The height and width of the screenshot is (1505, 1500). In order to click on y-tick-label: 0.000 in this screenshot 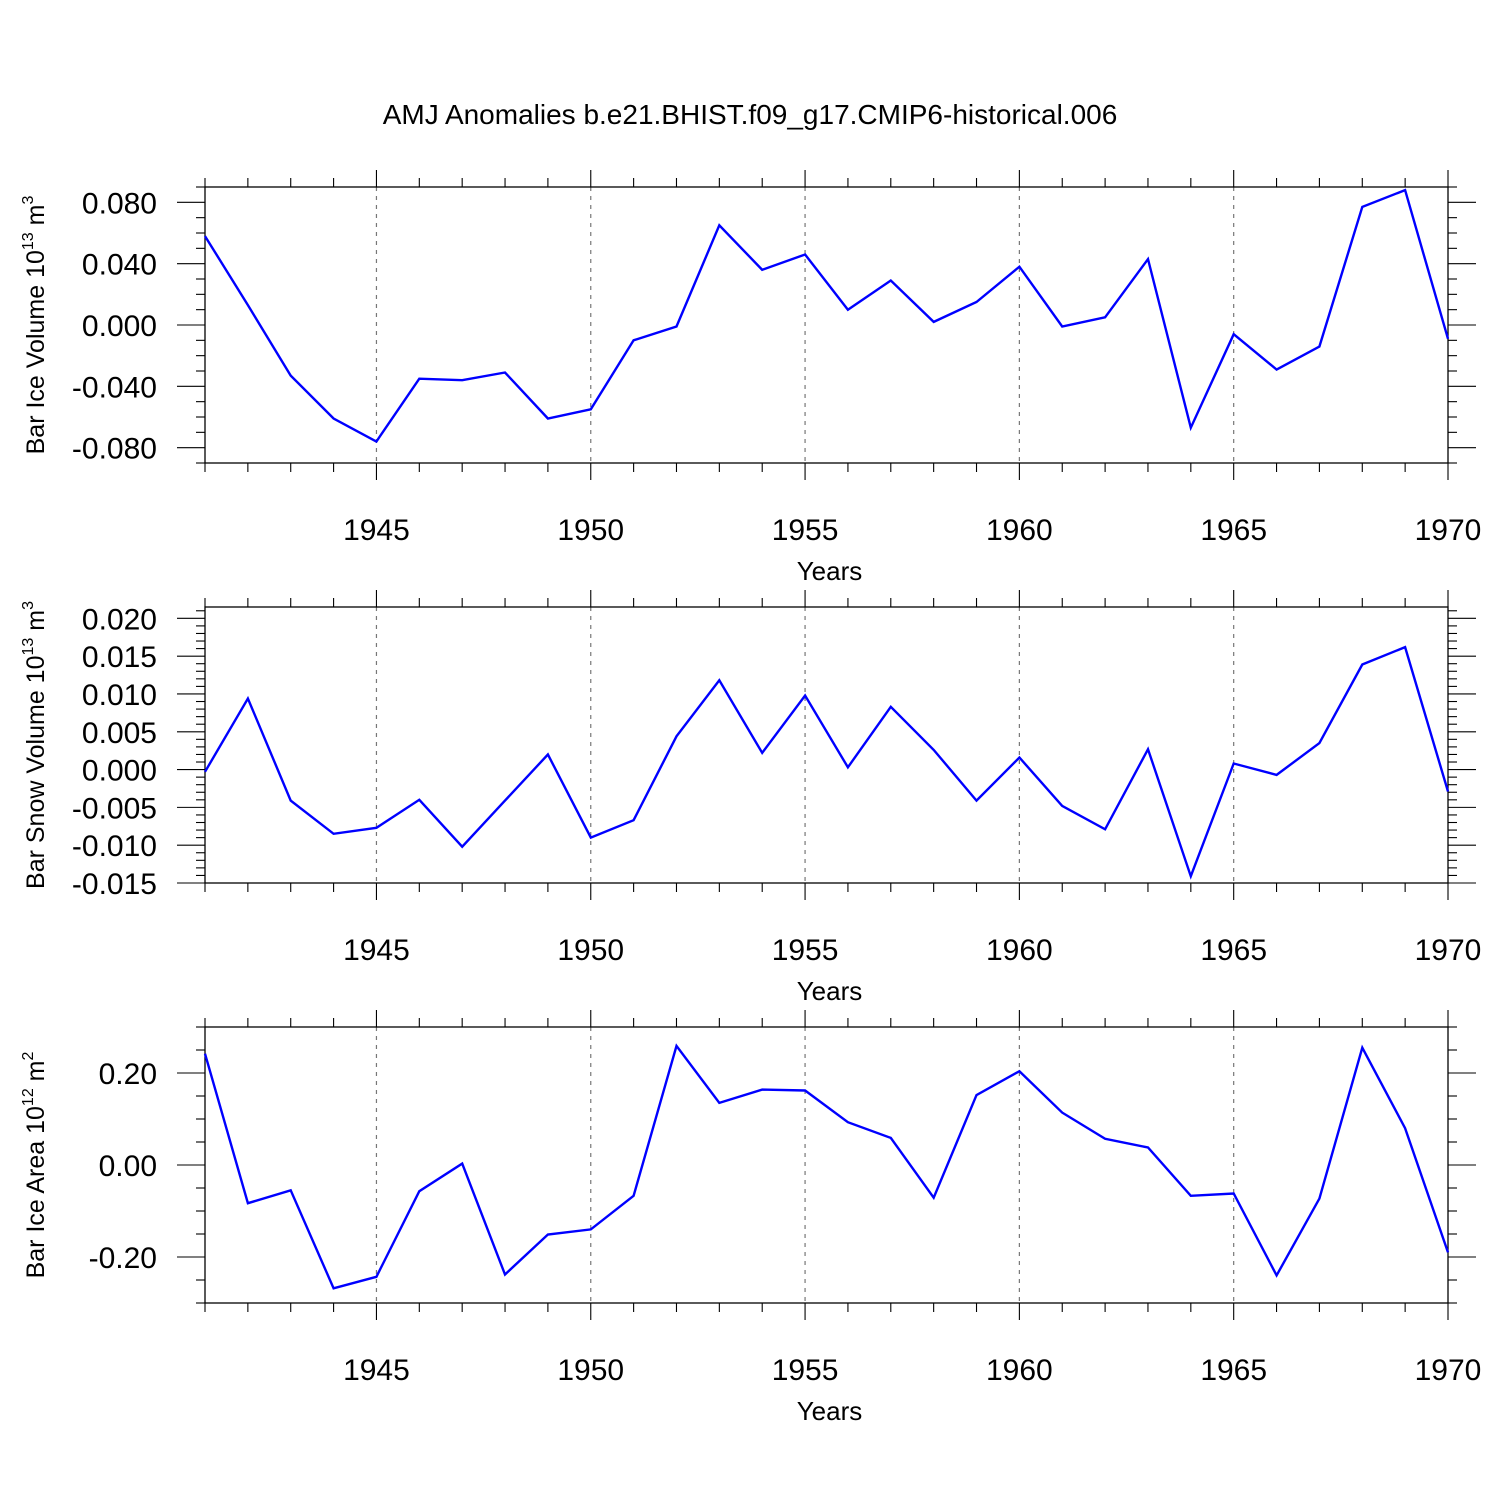, I will do `click(119, 326)`.